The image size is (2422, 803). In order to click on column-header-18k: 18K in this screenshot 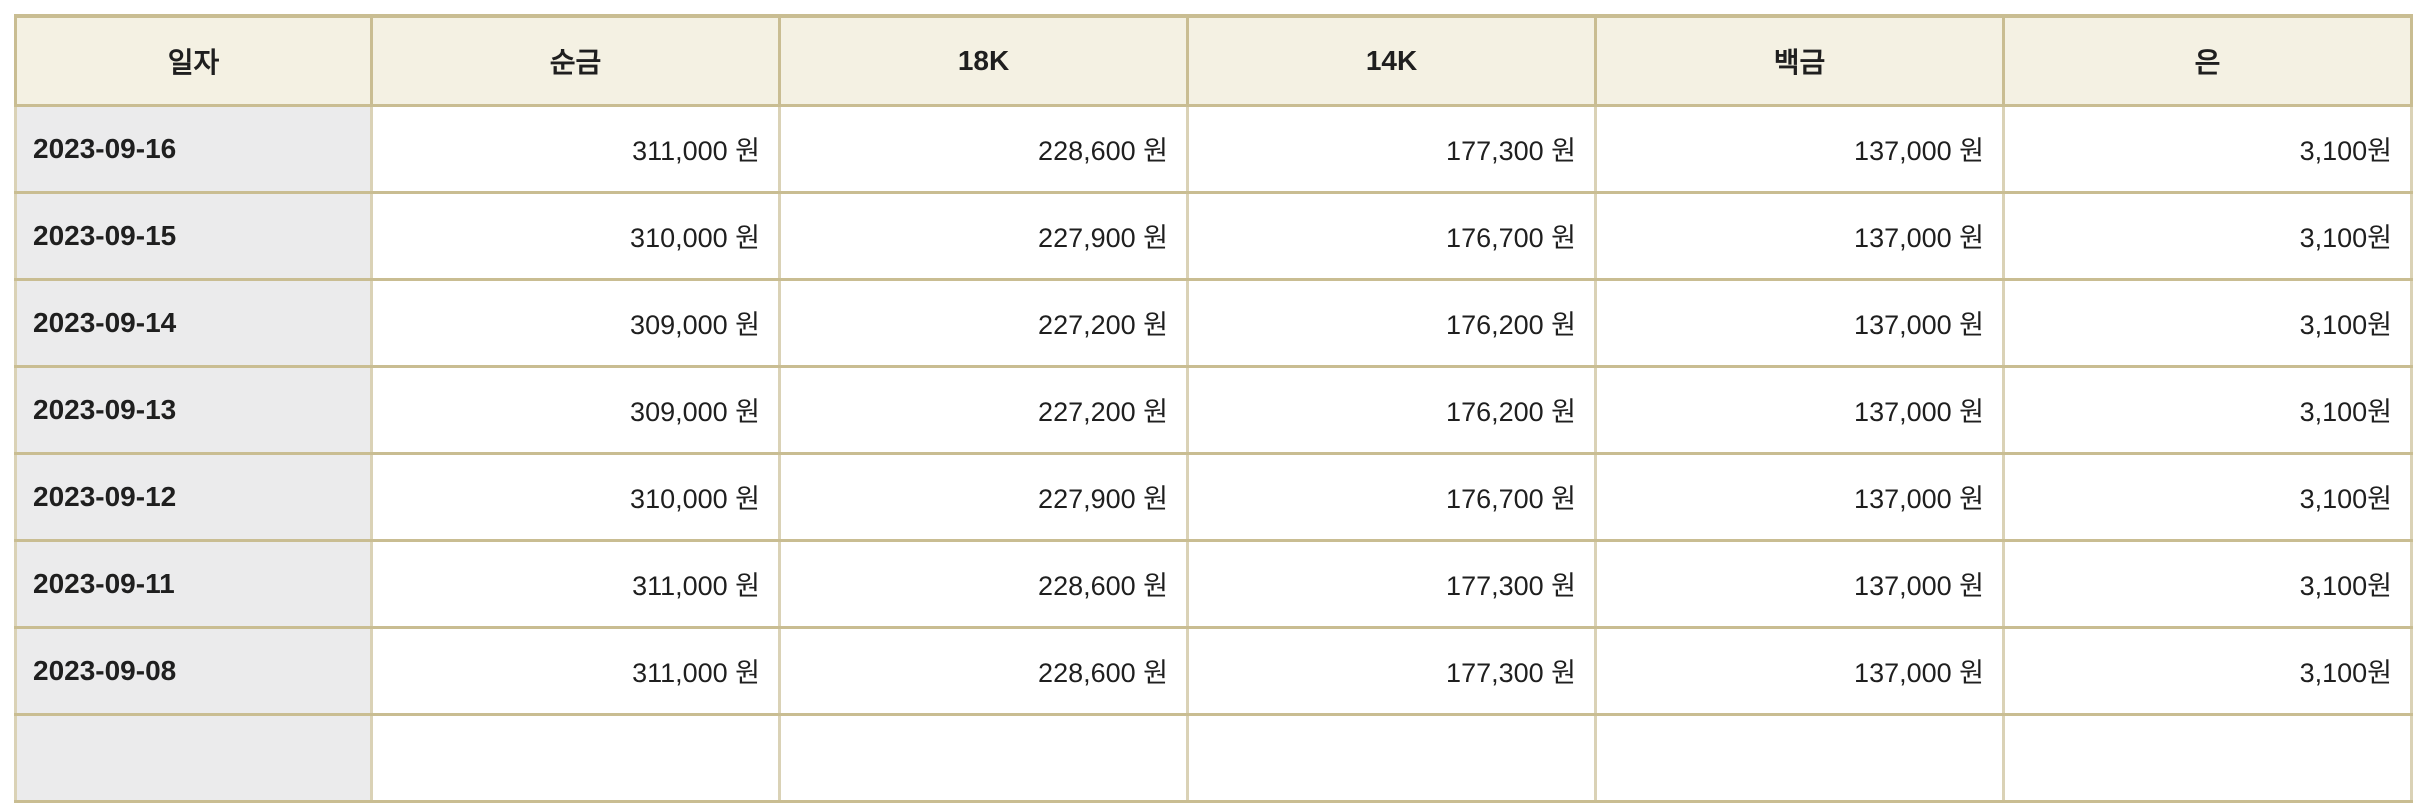, I will do `click(983, 60)`.